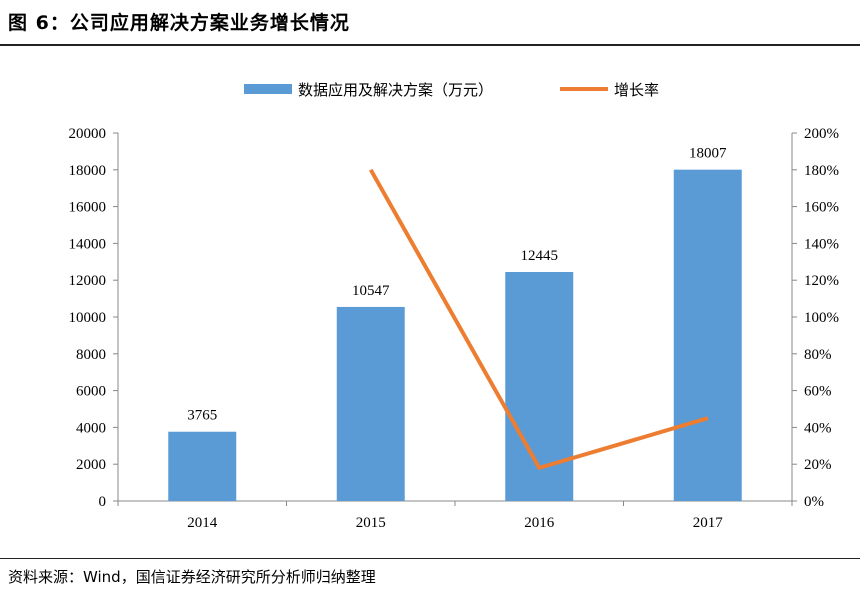 This screenshot has width=868, height=591. Describe the element at coordinates (268, 89) in the screenshot. I see `legend-swatch-bar` at that location.